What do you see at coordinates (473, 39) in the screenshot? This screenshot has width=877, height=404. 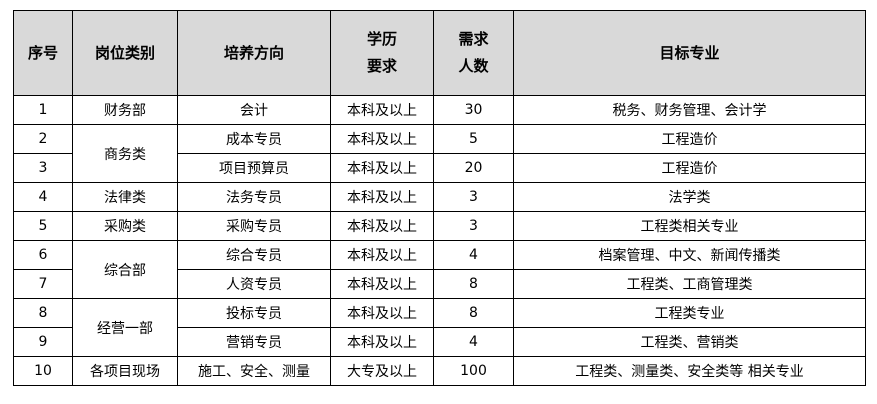 I see `header-count-line1: 需求` at bounding box center [473, 39].